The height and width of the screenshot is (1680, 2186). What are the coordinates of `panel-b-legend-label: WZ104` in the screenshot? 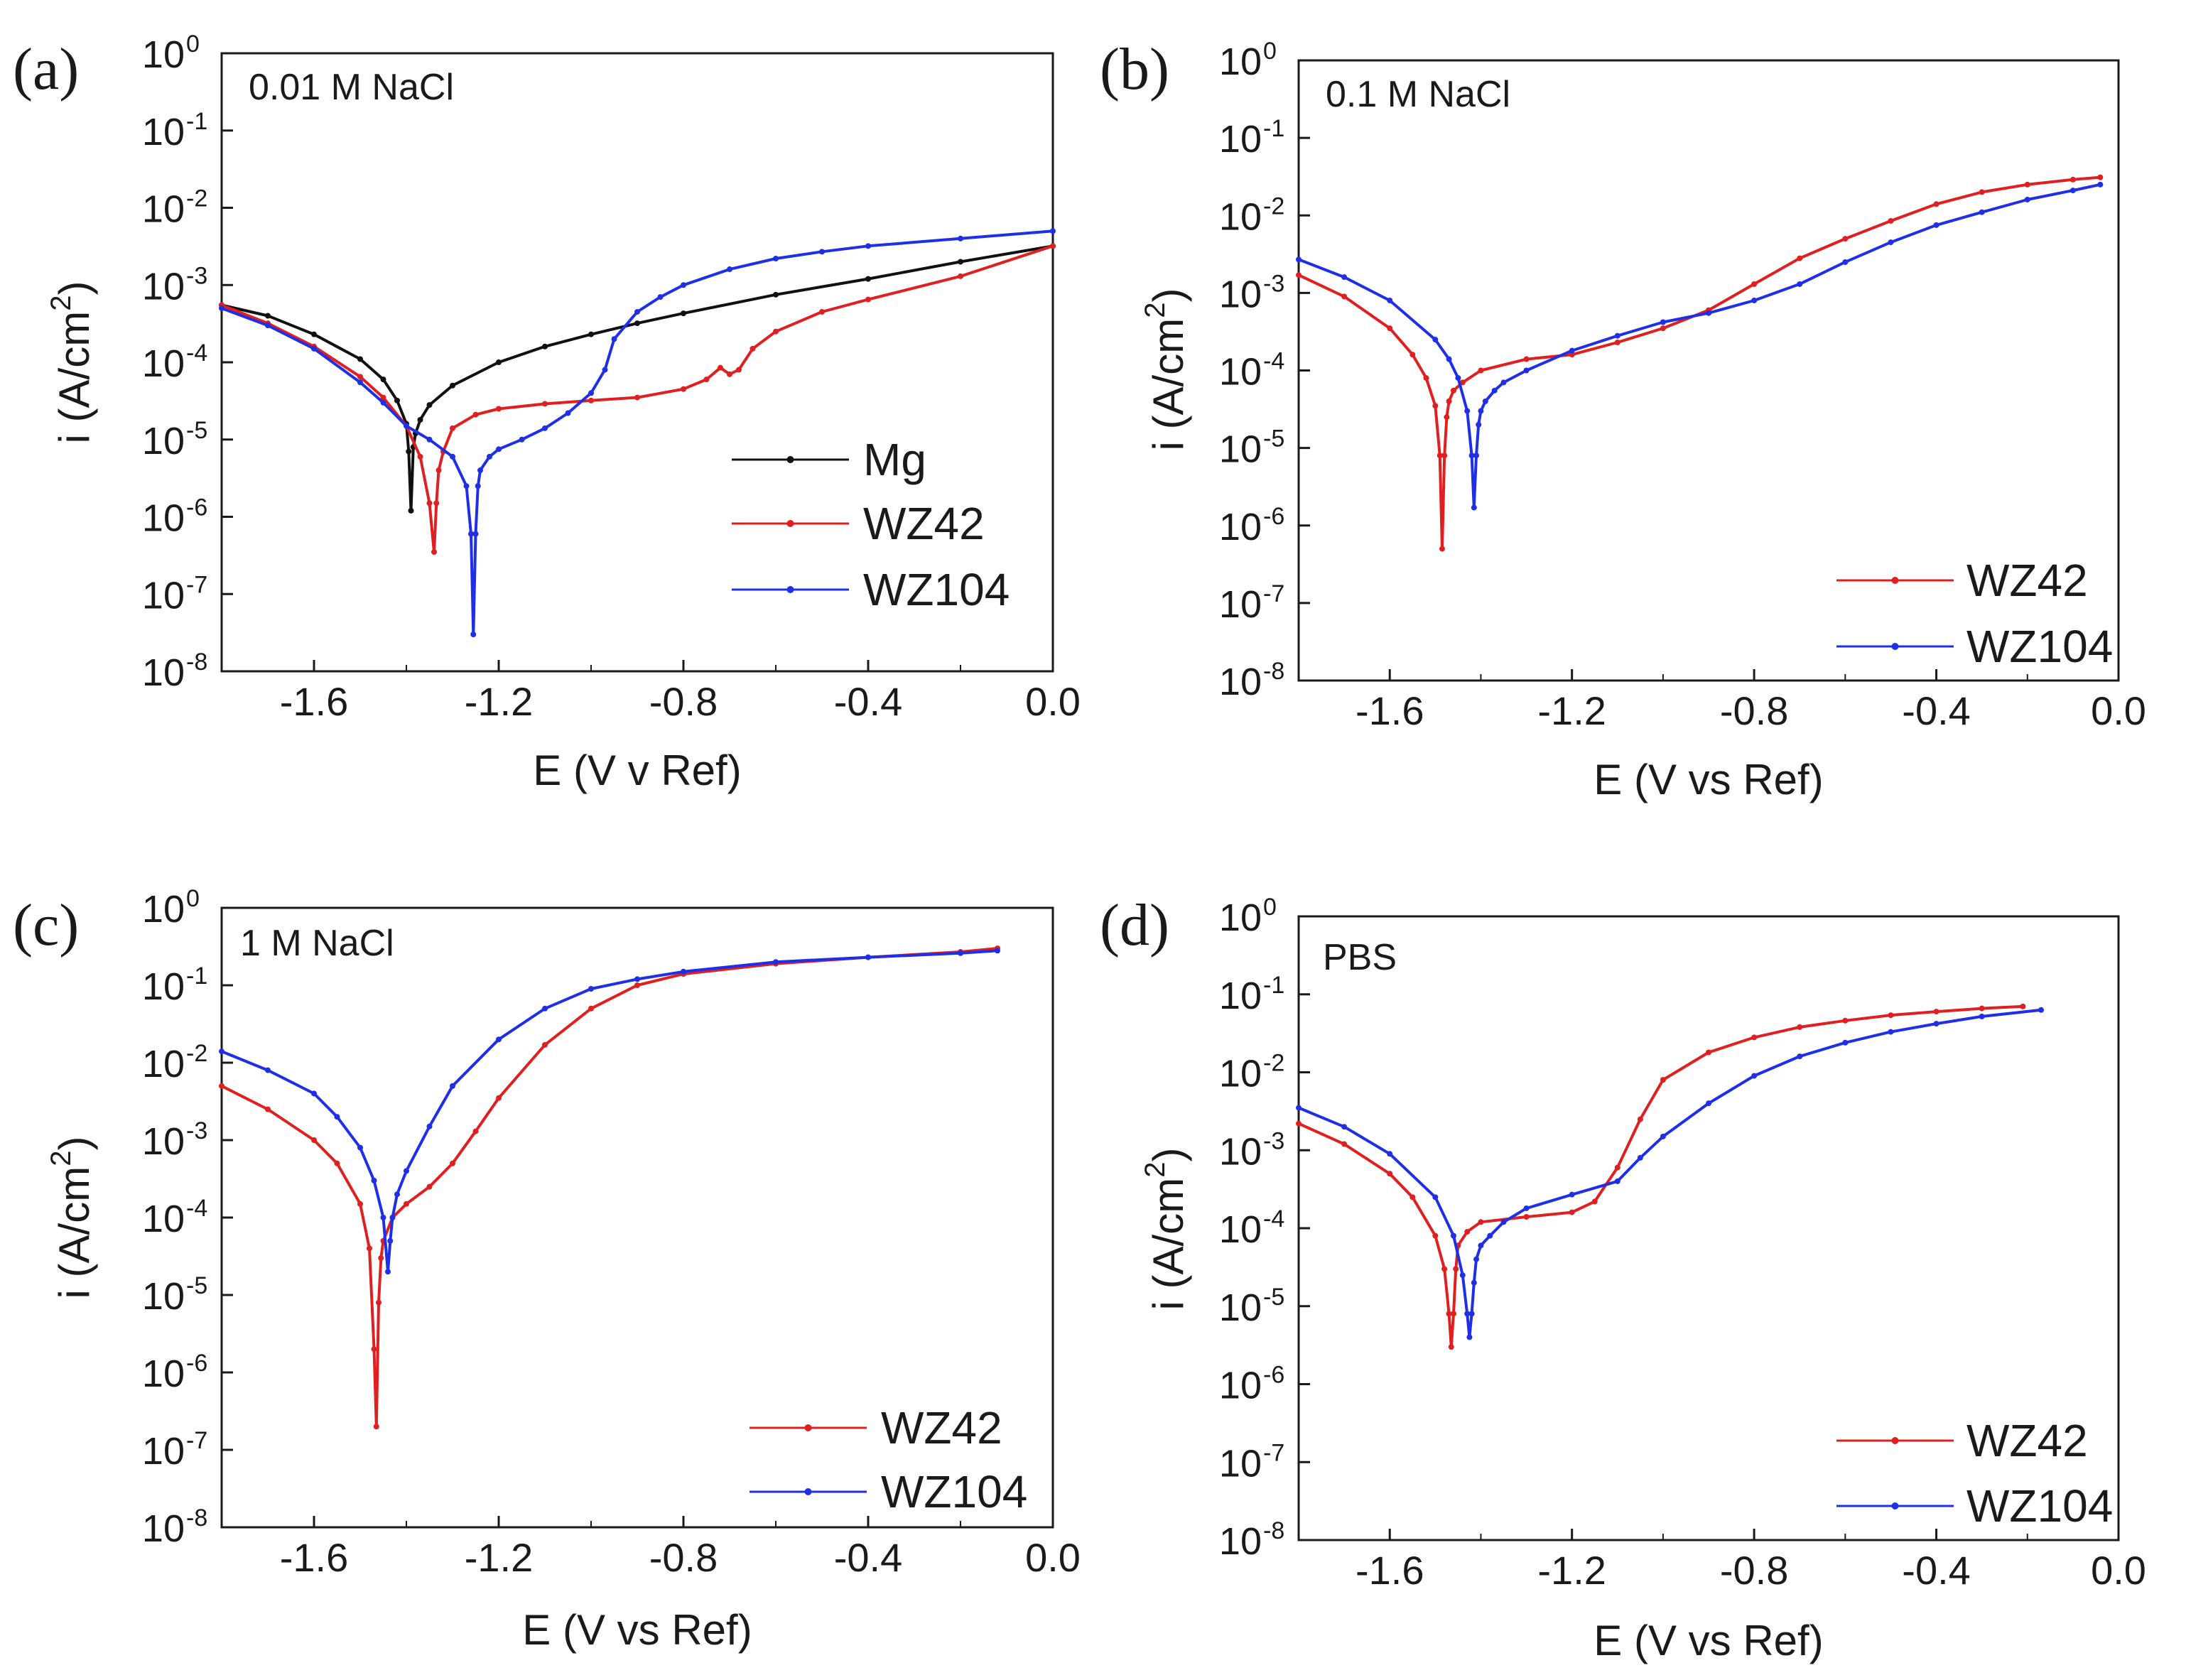 It's located at (2039, 647).